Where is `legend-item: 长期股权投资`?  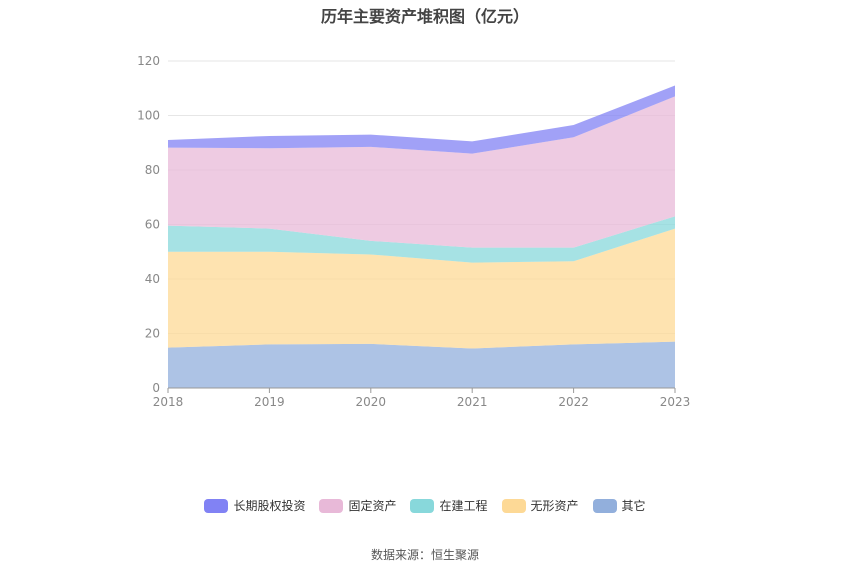 legend-item: 长期股权投资 is located at coordinates (254, 505).